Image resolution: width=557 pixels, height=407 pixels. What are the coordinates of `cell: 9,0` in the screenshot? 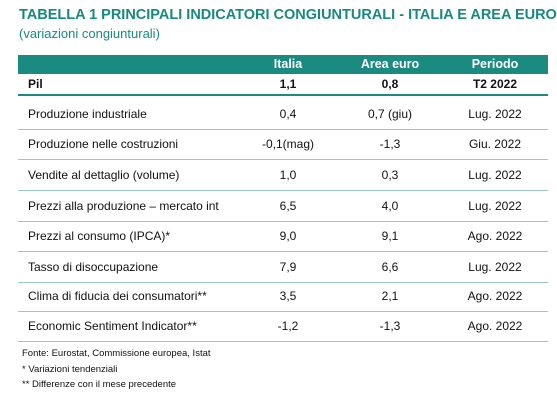 It's located at (288, 236).